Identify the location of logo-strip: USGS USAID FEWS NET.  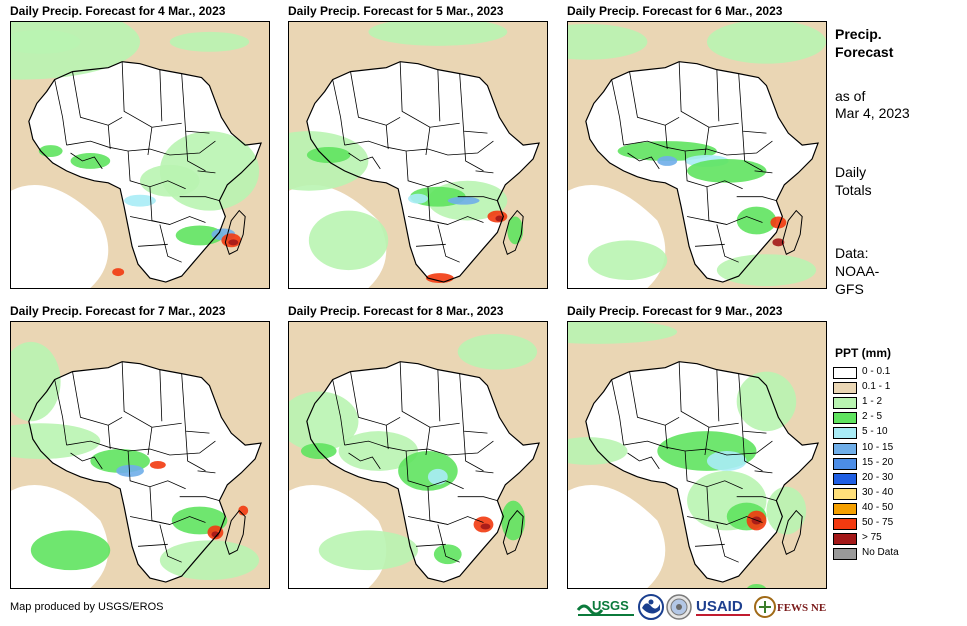
(701, 607).